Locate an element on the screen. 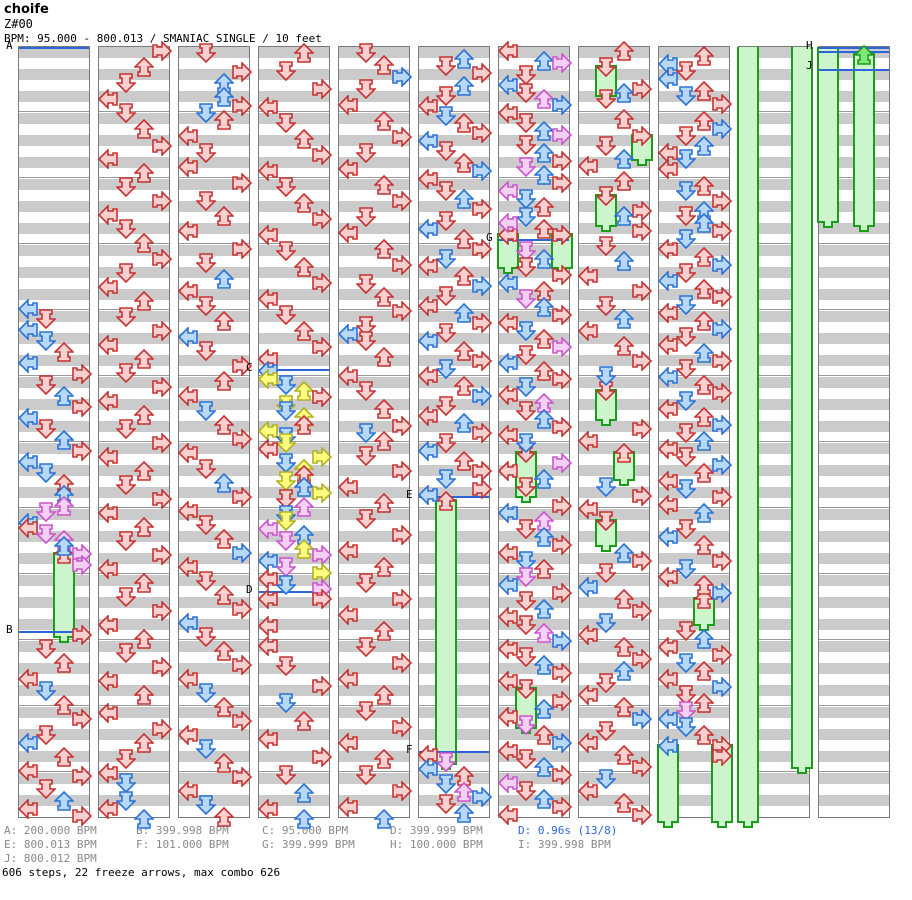 This screenshot has width=912, height=900. bpm-marker-label: A is located at coordinates (9, 45).